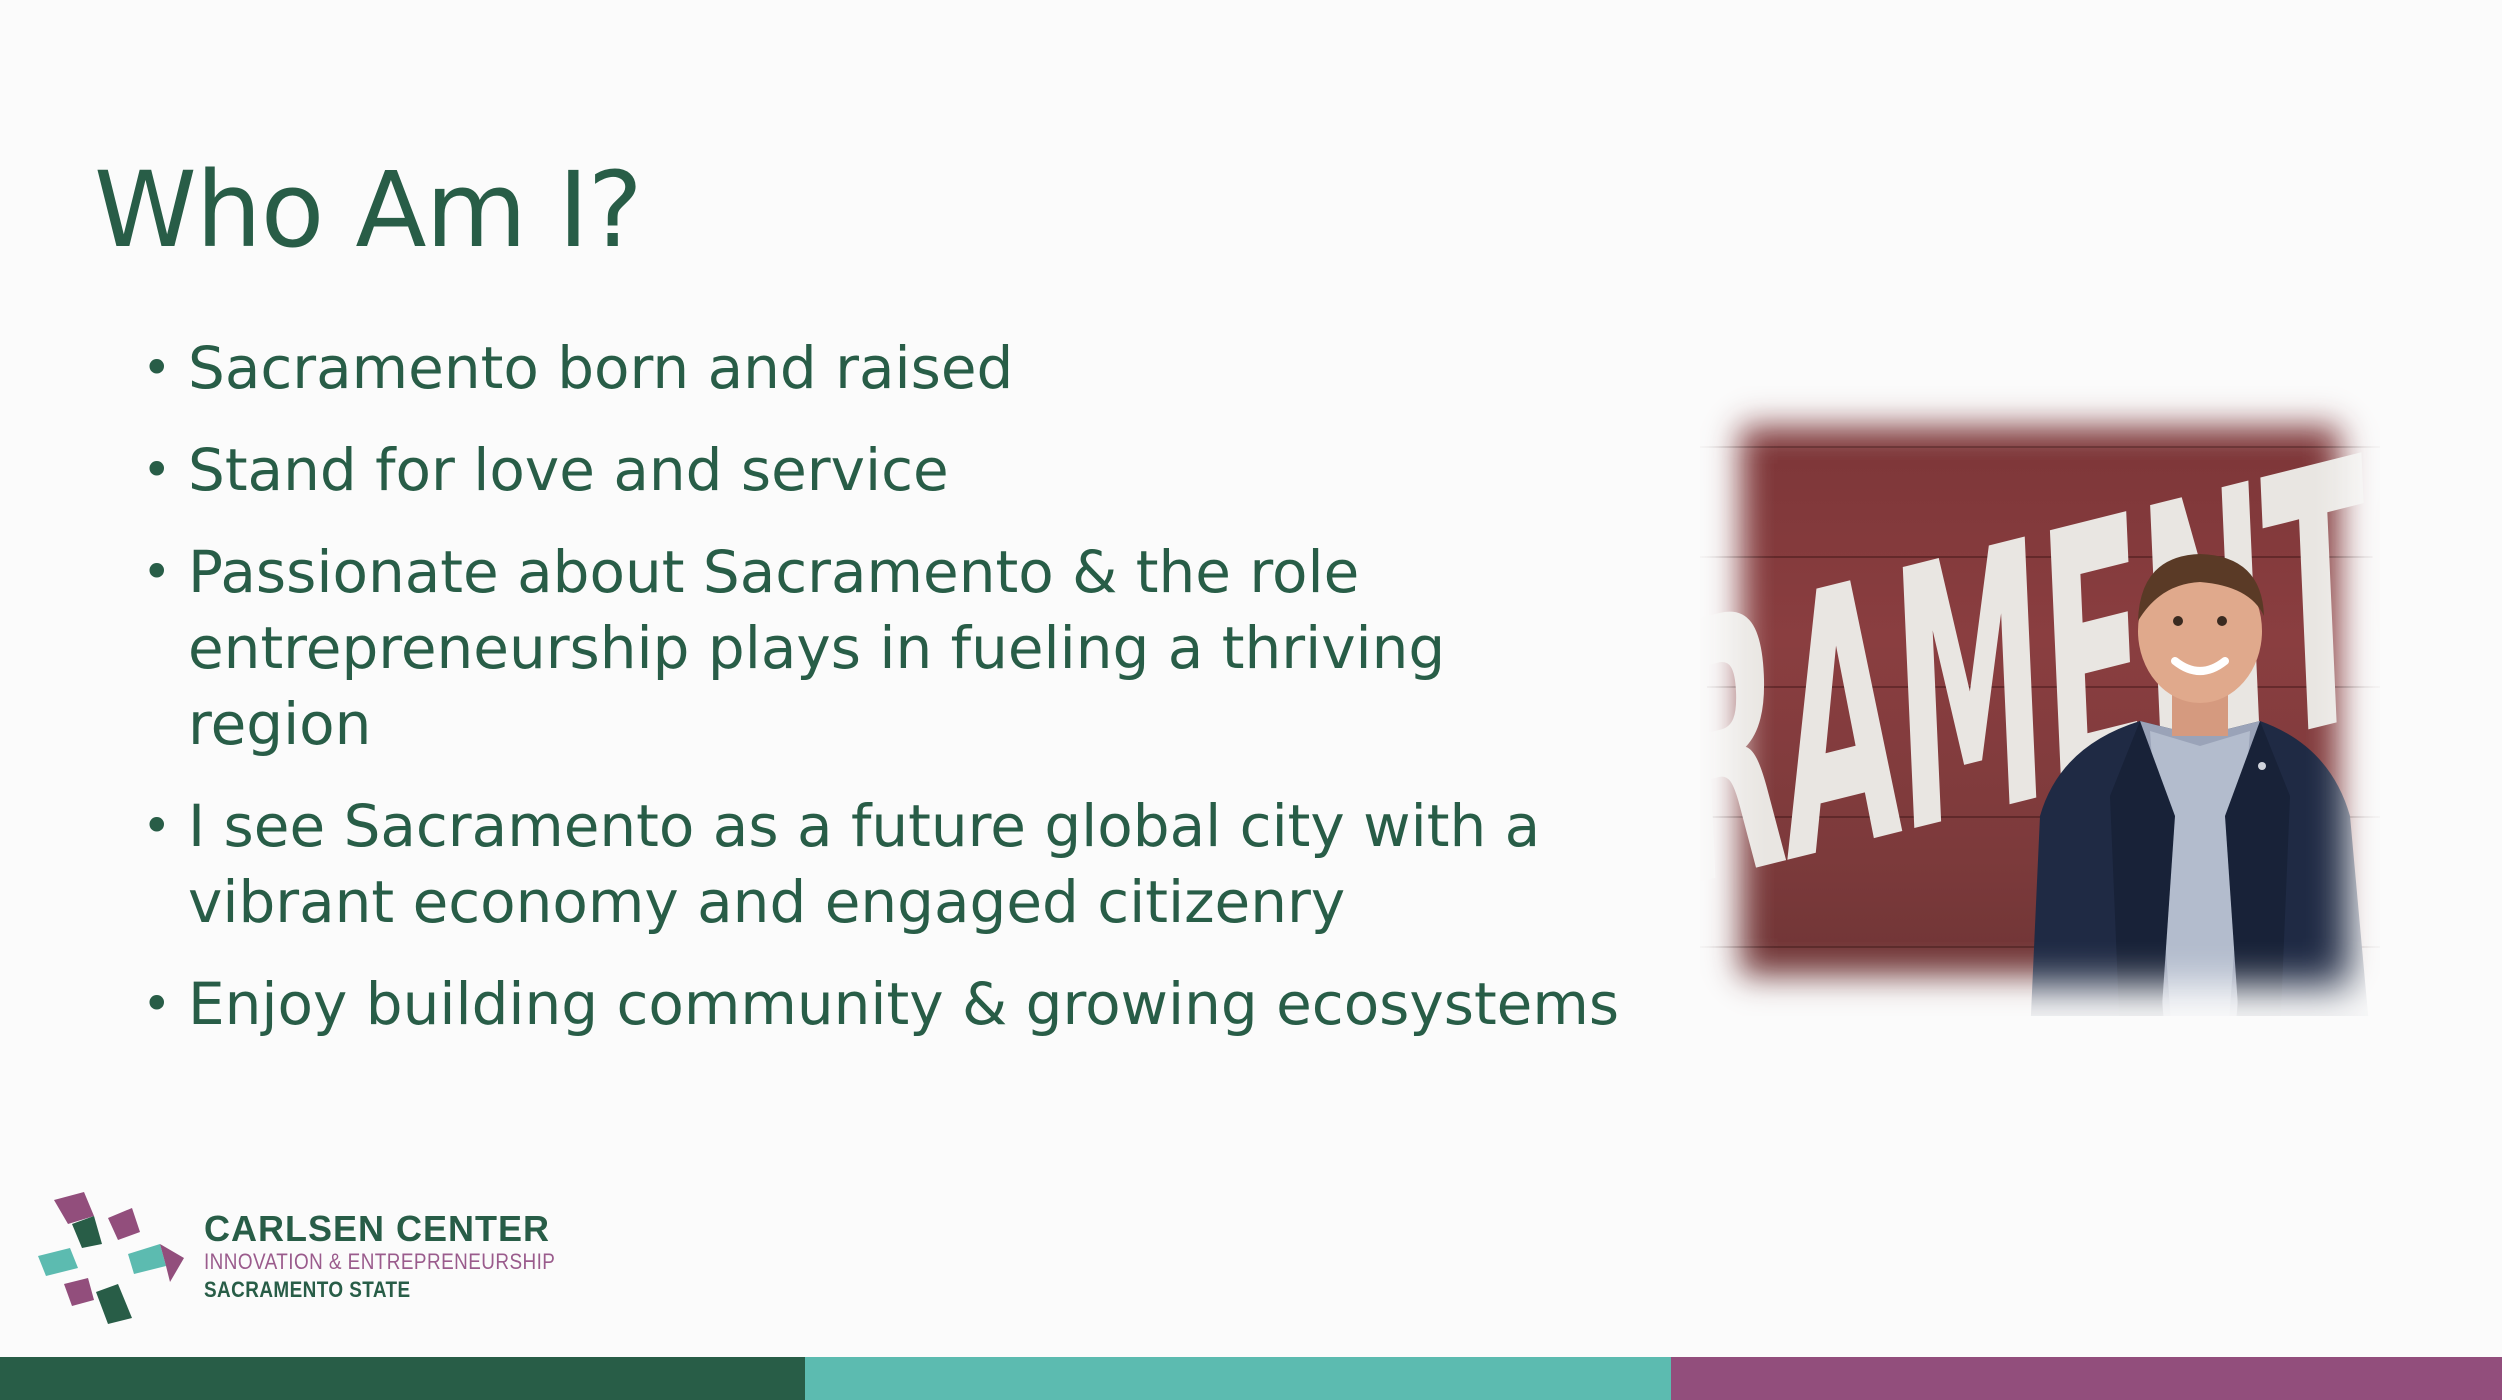 The height and width of the screenshot is (1400, 2502). Describe the element at coordinates (601, 368) in the screenshot. I see `bullet-text: Sacramento born and raised` at that location.